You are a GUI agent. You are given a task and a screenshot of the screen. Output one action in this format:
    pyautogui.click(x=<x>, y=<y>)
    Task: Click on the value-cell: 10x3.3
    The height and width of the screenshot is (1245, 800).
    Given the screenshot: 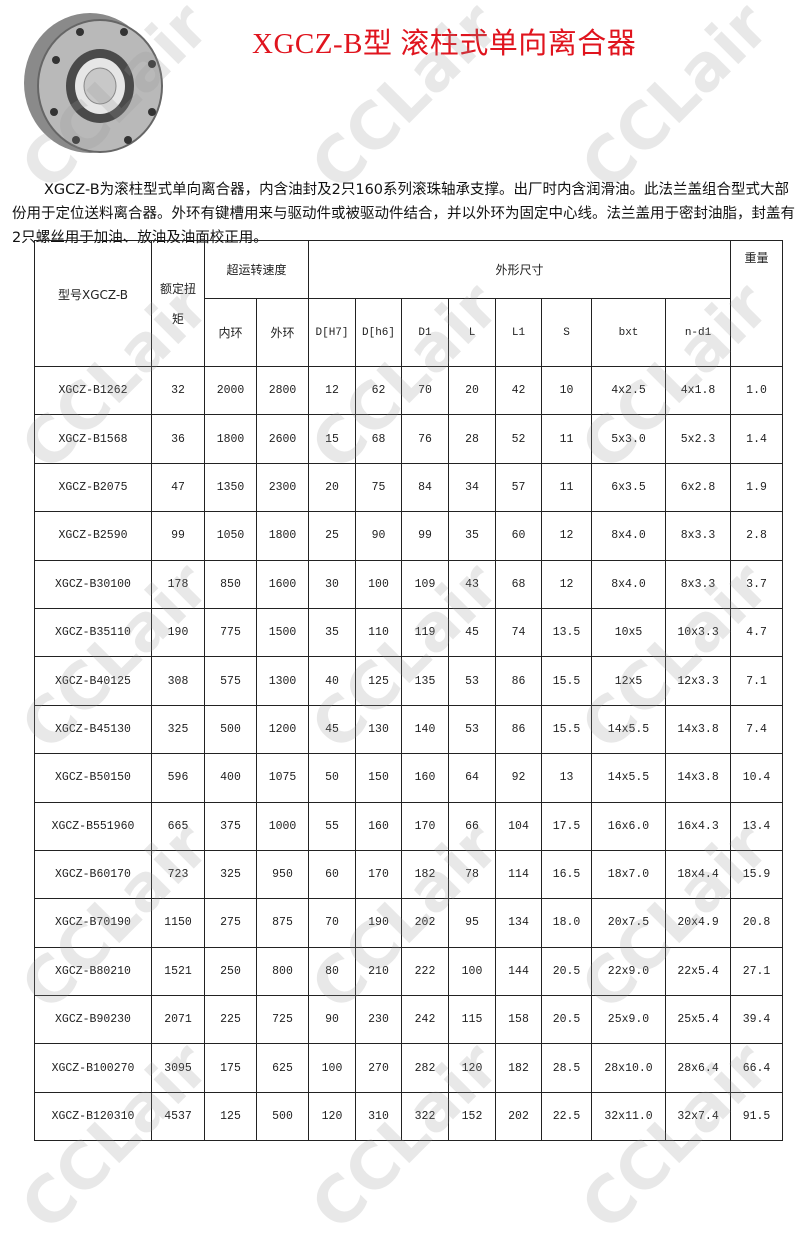 What is the action you would take?
    pyautogui.click(x=698, y=632)
    